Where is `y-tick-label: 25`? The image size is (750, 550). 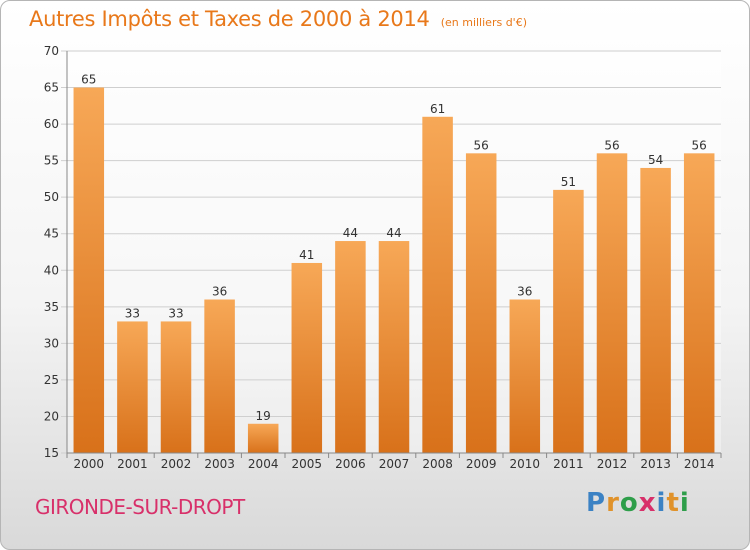
y-tick-label: 25 is located at coordinates (51, 380).